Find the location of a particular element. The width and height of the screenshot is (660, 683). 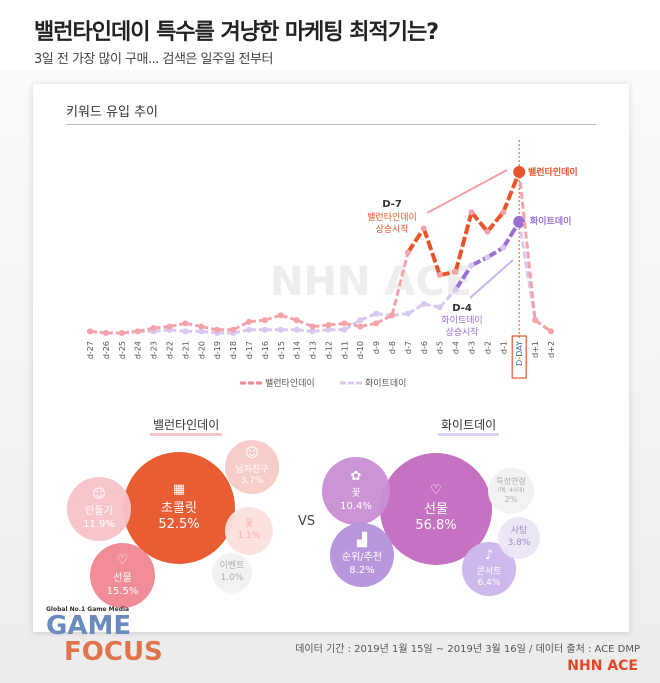

d4-annotation-line2: 상승시작 is located at coordinates (461, 332).